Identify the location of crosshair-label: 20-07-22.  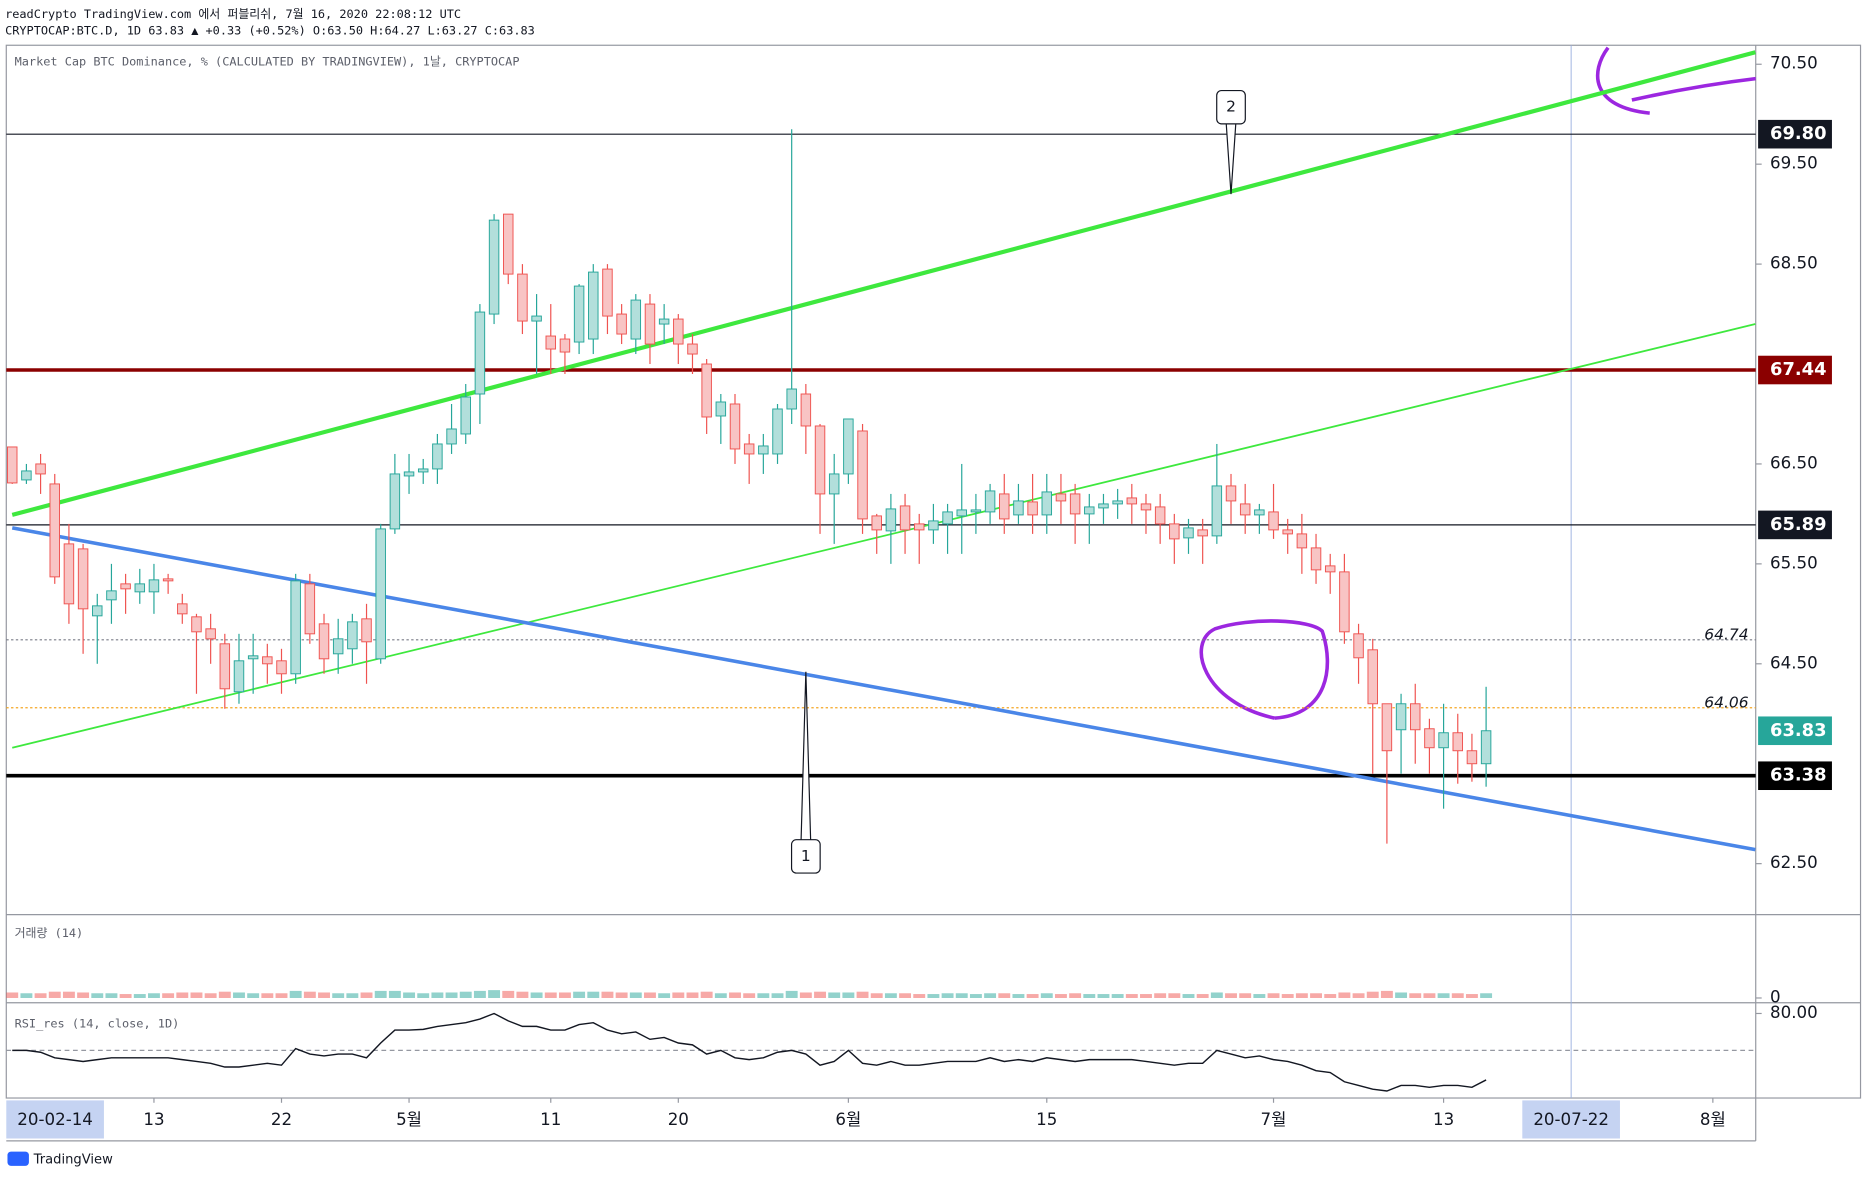
(1571, 1119).